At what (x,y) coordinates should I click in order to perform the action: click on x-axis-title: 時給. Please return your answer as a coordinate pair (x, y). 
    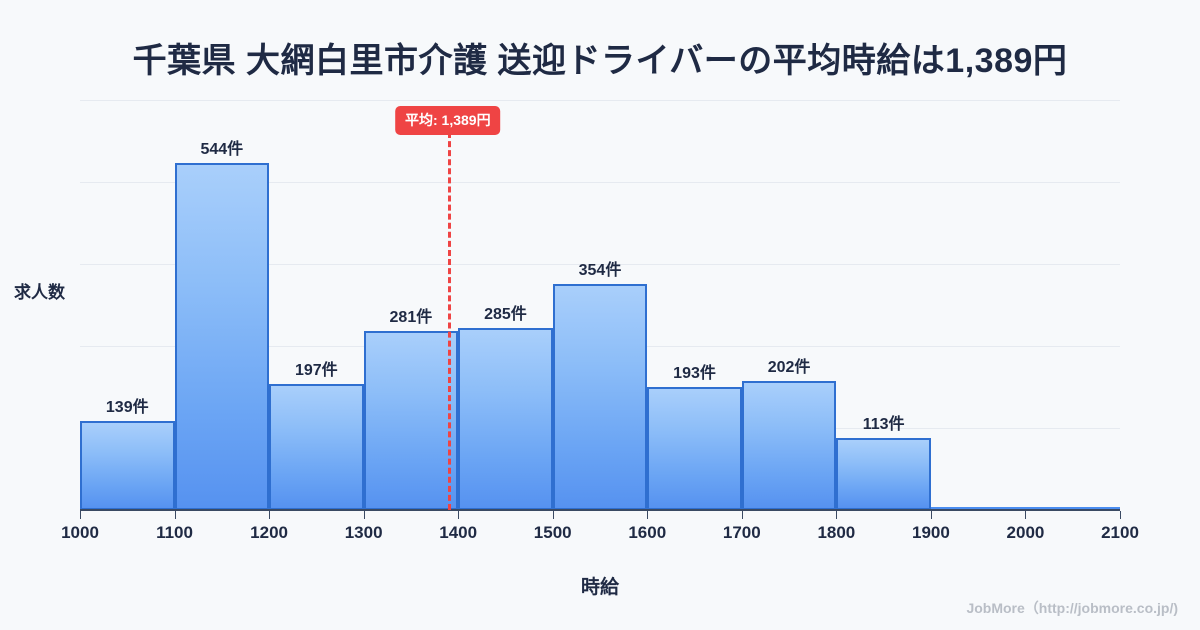
    Looking at the image, I should click on (599, 587).